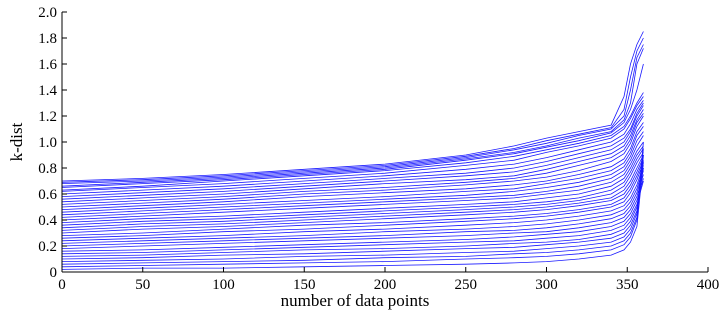 This screenshot has height=324, width=726. Describe the element at coordinates (47, 195) in the screenshot. I see `y-tick-label: 0.6` at that location.